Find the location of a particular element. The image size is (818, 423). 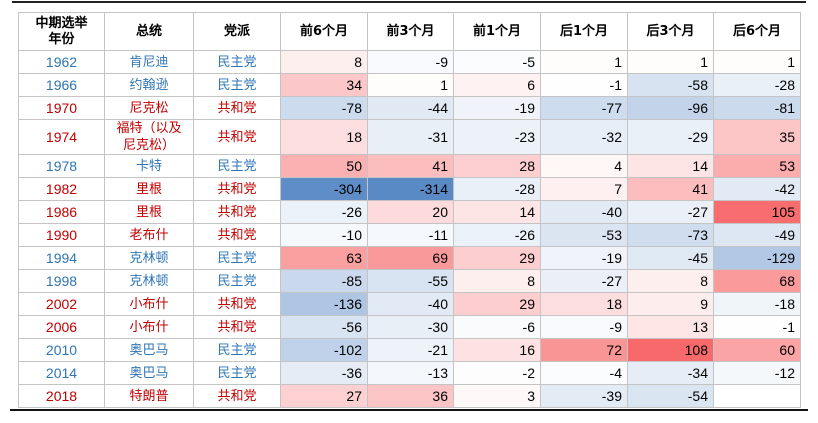

table-row: 1990 老布什 共和党 -10 -11 -26 -53 -73 -49 is located at coordinates (409, 235).